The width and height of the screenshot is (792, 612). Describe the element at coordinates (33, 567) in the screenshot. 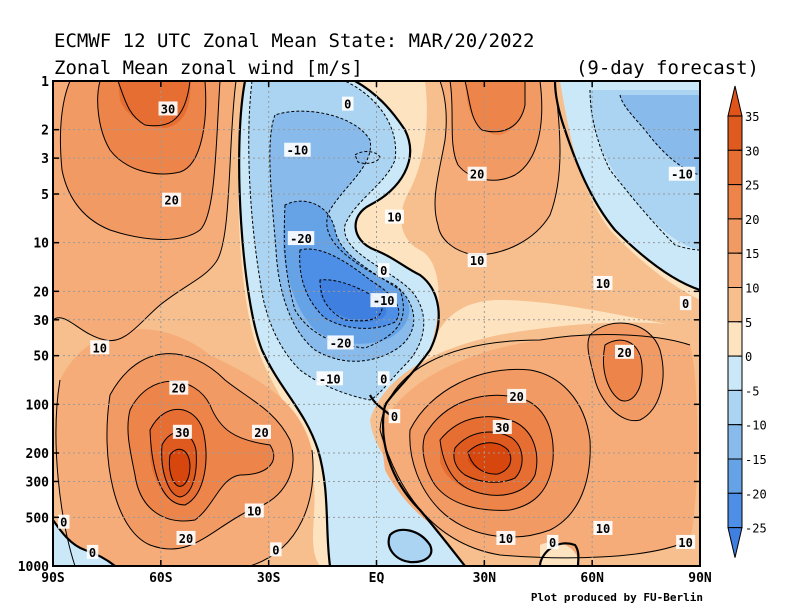

I see `y-tick-label: 1000` at that location.